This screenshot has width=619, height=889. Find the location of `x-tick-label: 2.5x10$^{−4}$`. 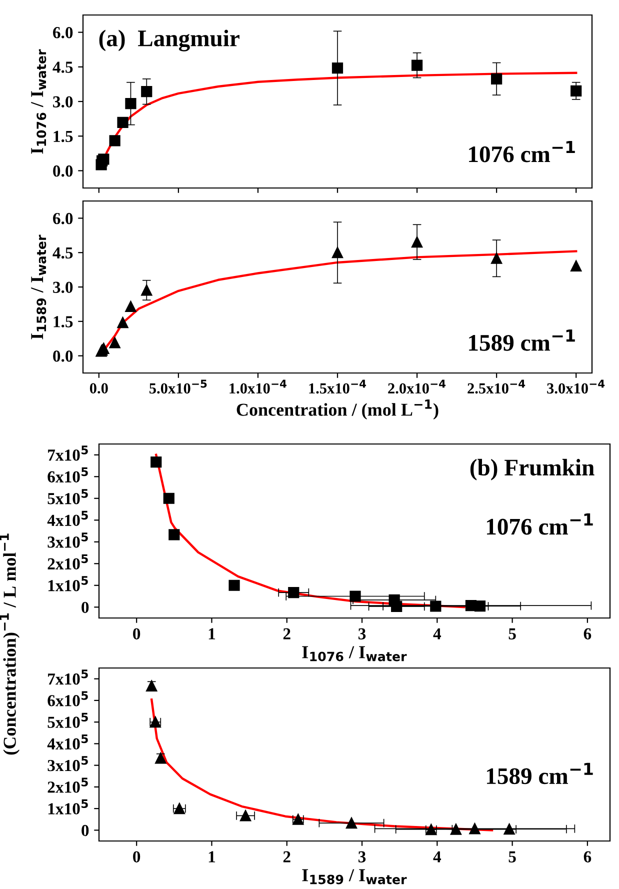

x-tick-label: 2.5x10$^{−4}$ is located at coordinates (497, 387).